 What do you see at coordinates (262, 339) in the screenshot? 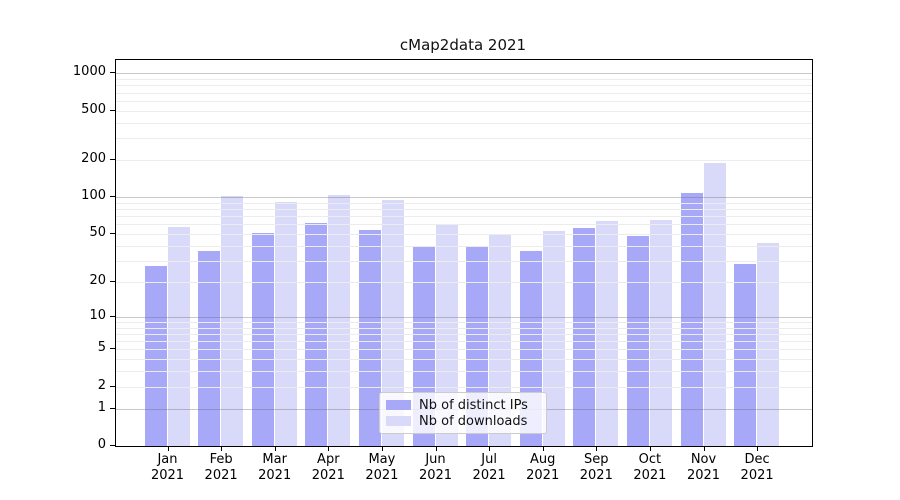
I see `bar-mar-distinct-ips` at bounding box center [262, 339].